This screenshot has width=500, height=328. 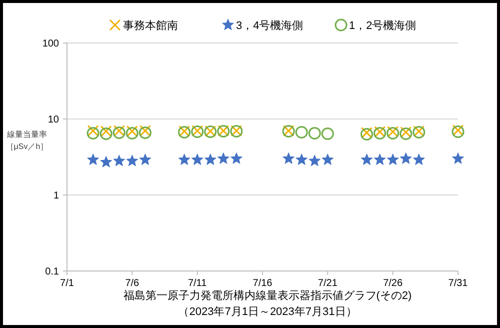 What do you see at coordinates (198, 283) in the screenshot?
I see `x-tick-label: 7/11` at bounding box center [198, 283].